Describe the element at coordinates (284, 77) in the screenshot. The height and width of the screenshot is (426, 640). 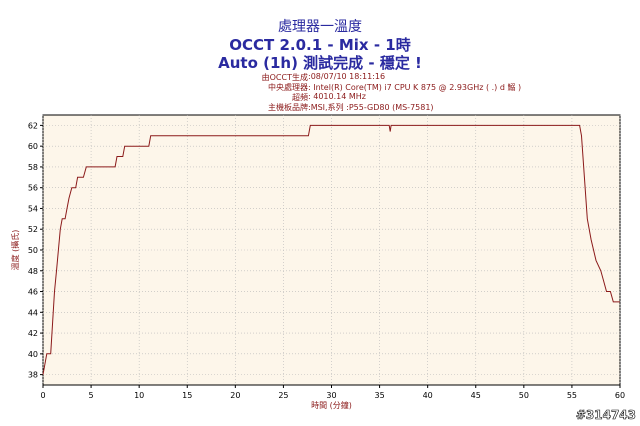
I see `info-key: 由OCCT生成` at that location.